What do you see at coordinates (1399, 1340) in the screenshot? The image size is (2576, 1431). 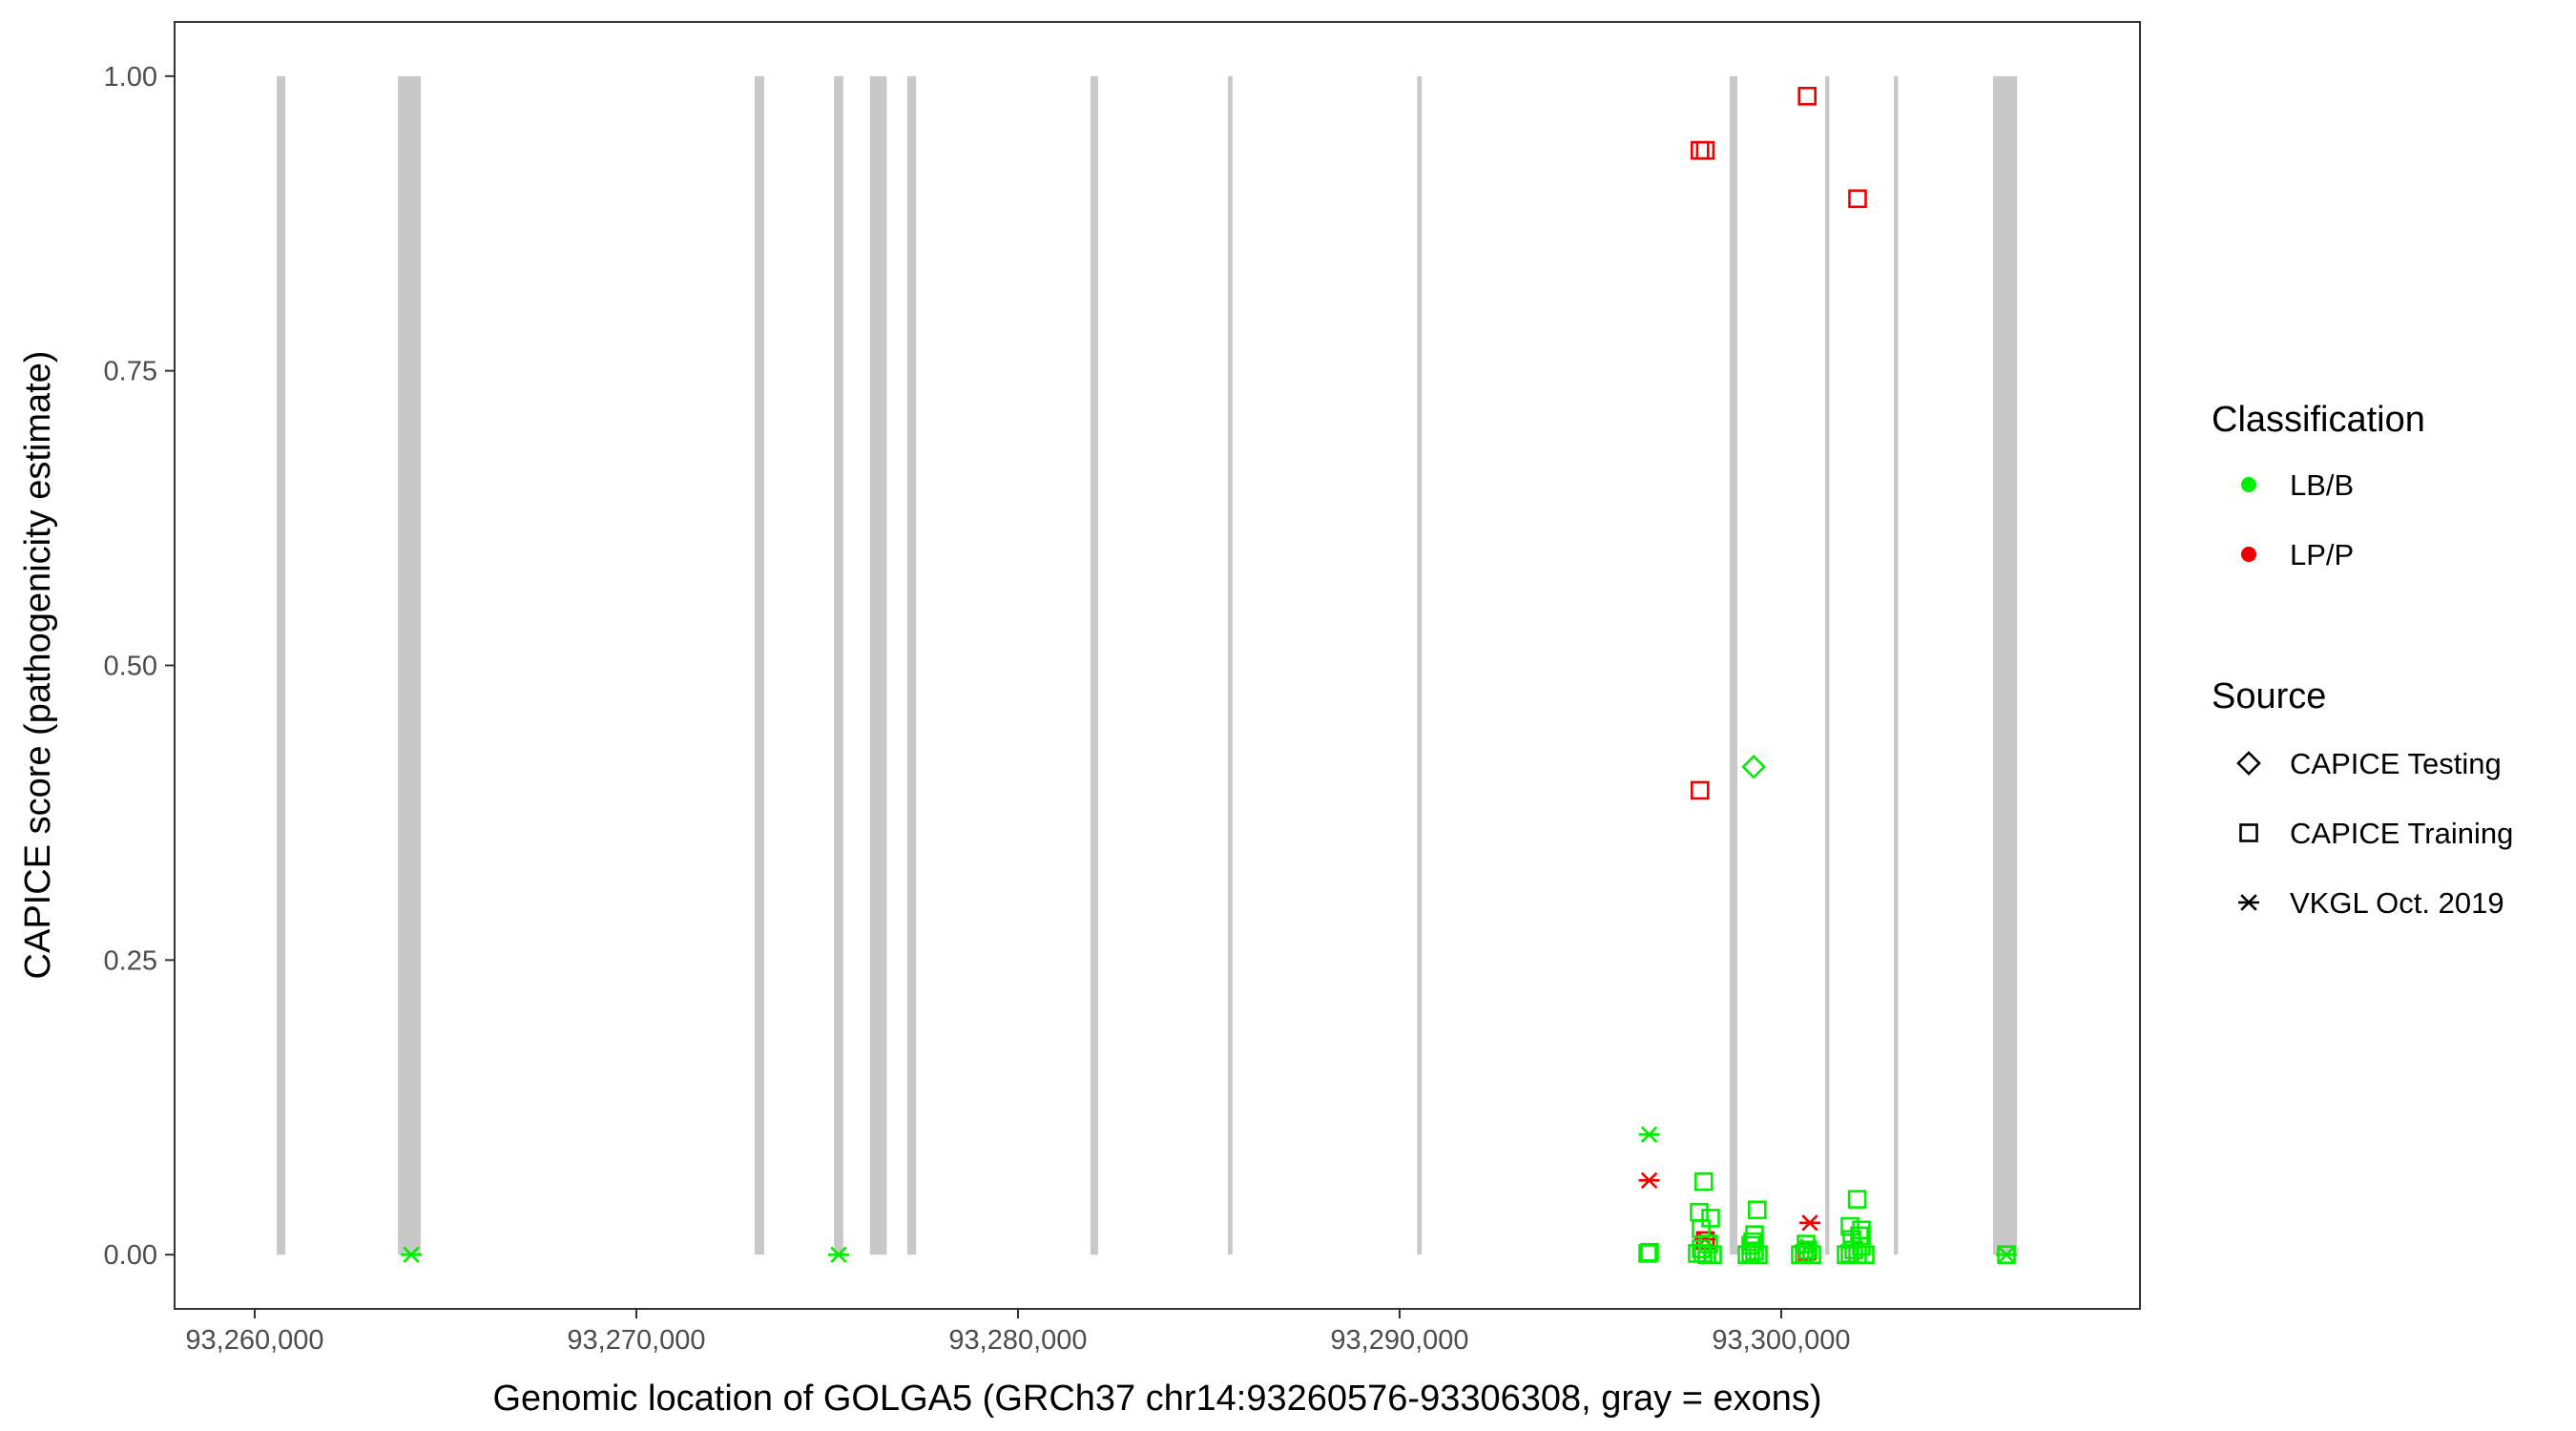 I see `x-tick-label: 93,290,000` at bounding box center [1399, 1340].